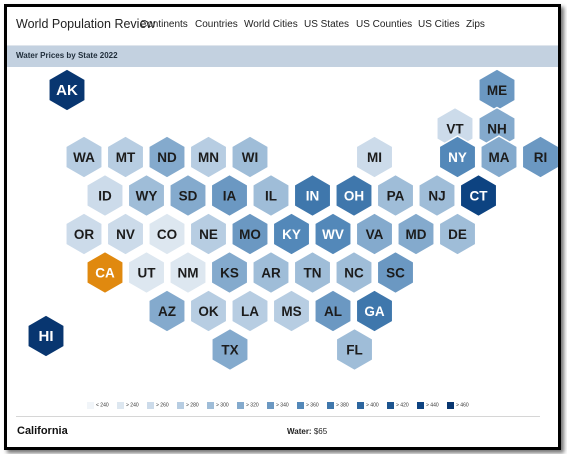  I want to click on state-hex-ok: OK, so click(208, 311).